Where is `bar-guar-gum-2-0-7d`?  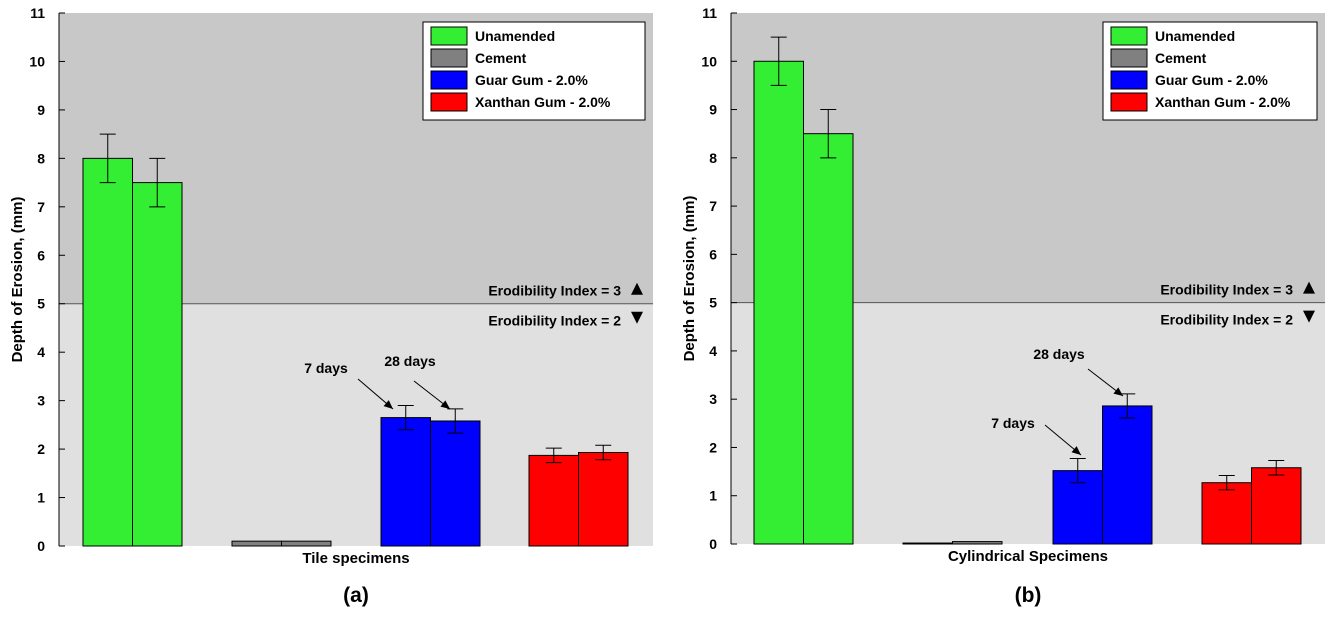
bar-guar-gum-2-0-7d is located at coordinates (405, 482).